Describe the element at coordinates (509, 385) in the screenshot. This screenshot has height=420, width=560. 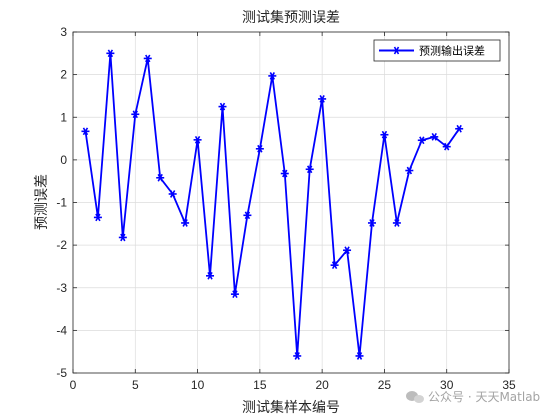
I see `x-tick-label: 35` at that location.